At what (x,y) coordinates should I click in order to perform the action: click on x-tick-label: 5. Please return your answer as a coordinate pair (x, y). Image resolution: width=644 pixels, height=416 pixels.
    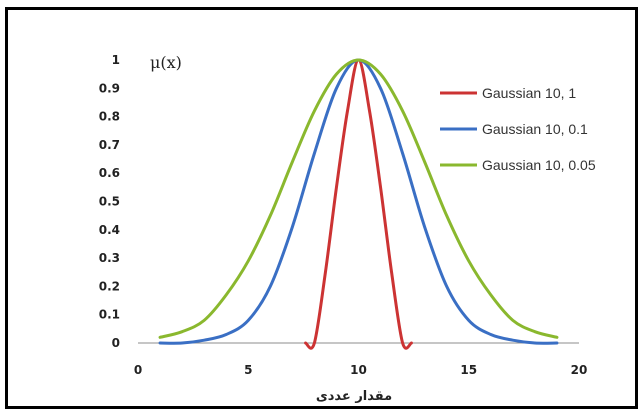
    Looking at the image, I should click on (248, 370).